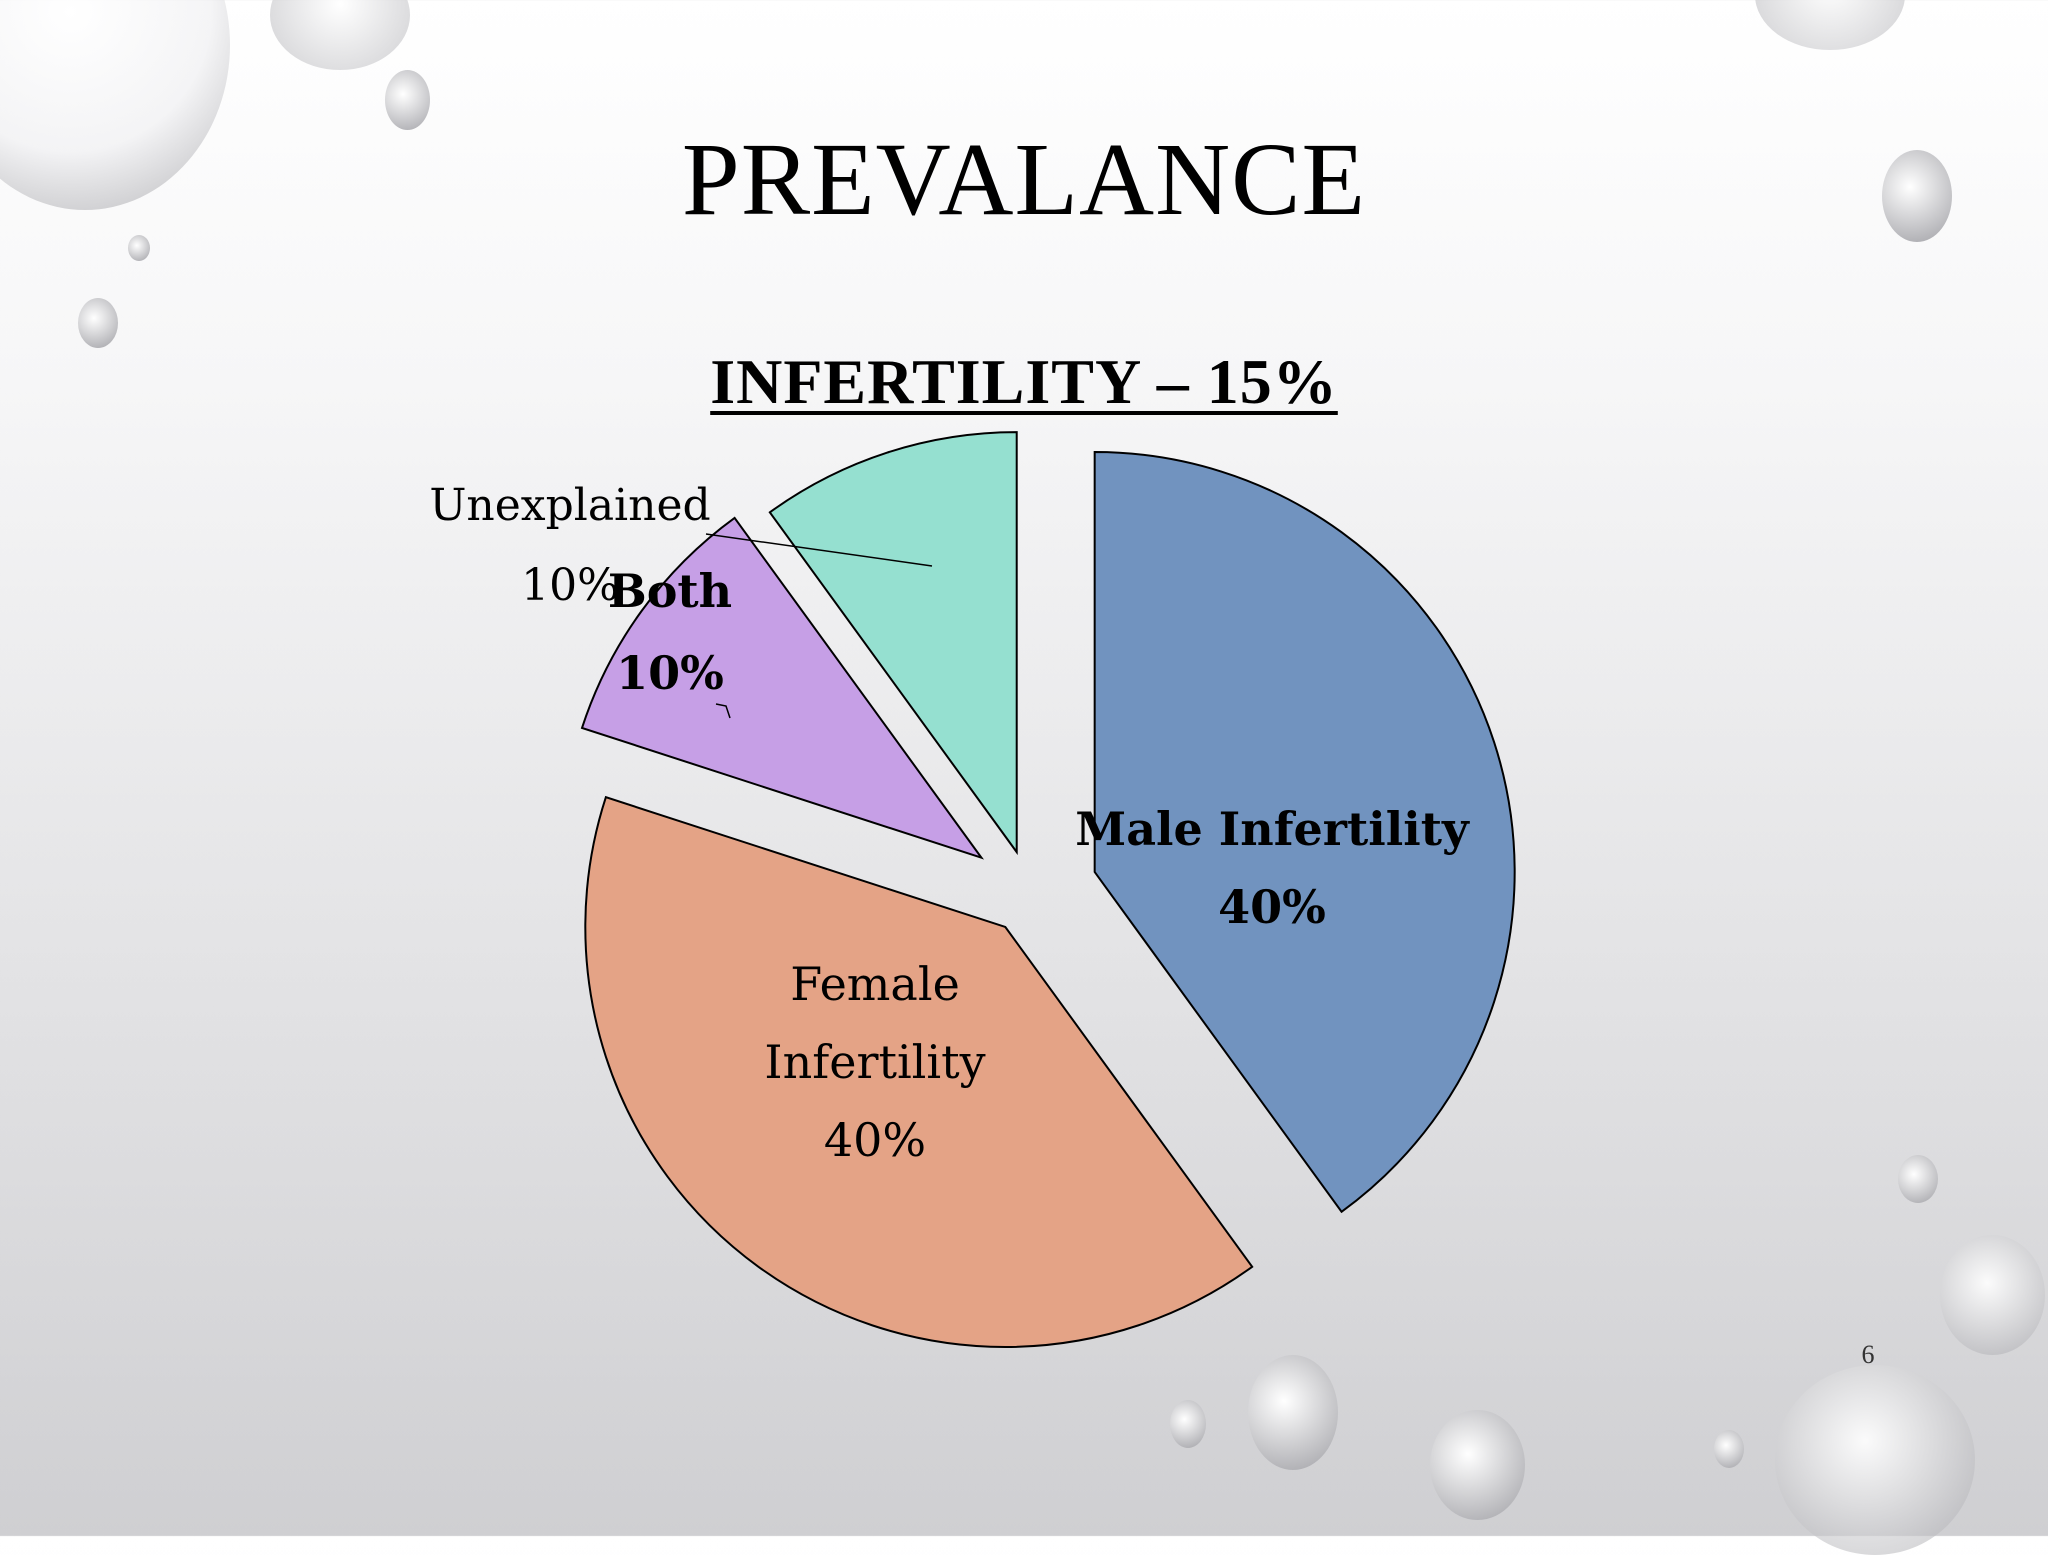  I want to click on data-label-female-infertility: Female Infertility 40%, so click(874, 1062).